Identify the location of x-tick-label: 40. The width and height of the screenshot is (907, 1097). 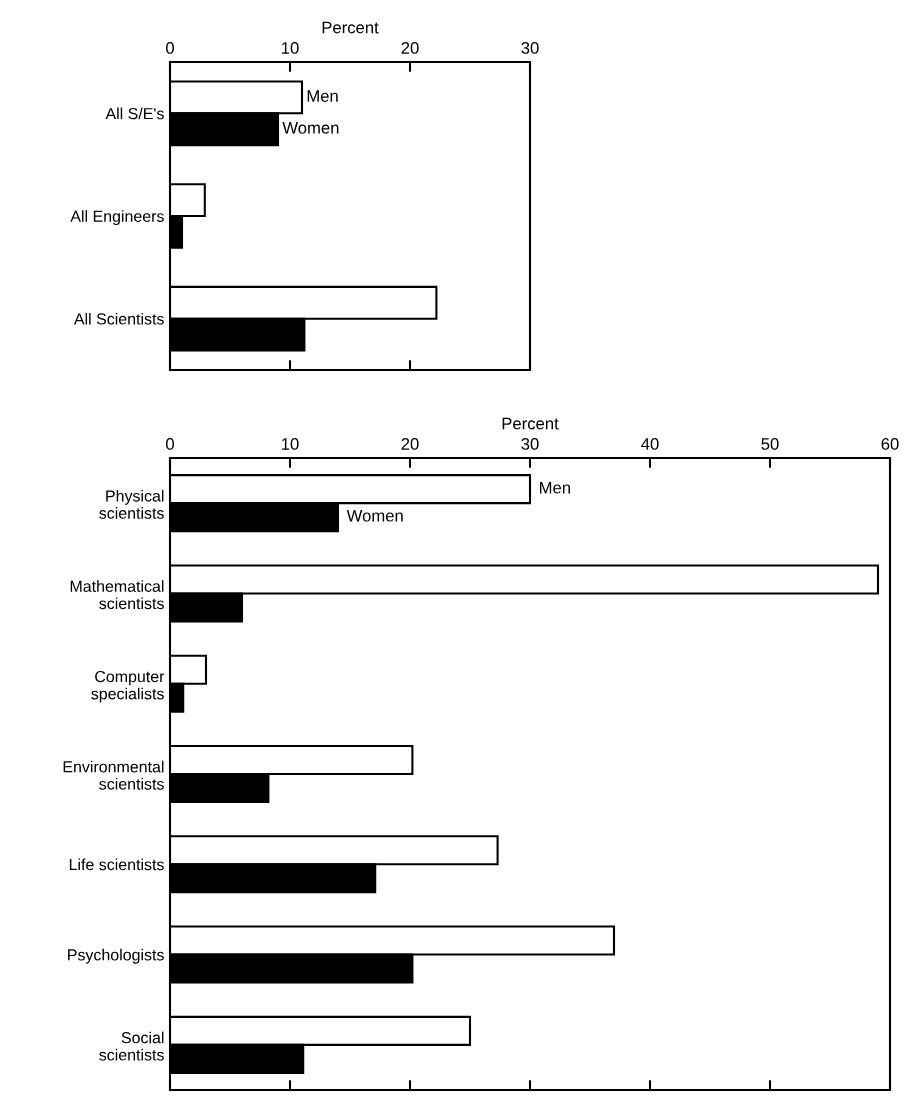
(650, 444).